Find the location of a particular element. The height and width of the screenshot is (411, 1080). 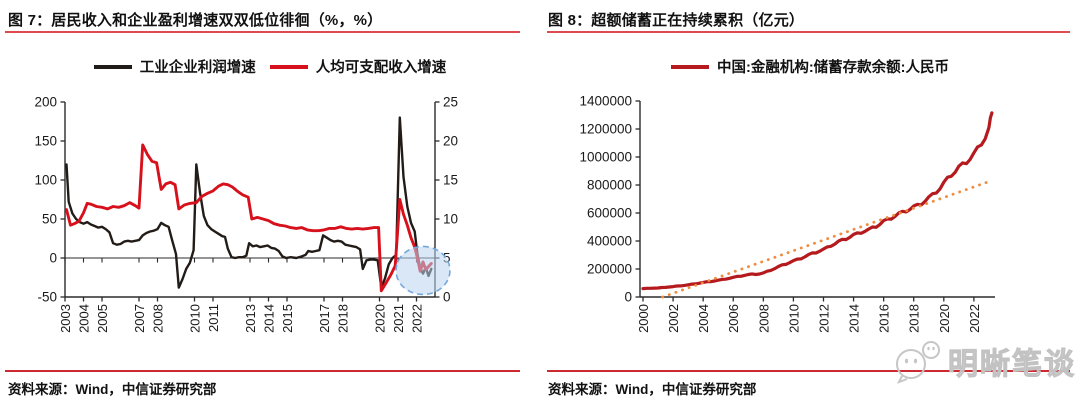

figure7-source: 资料来源：Wind，中信证券研究部 is located at coordinates (112, 389).